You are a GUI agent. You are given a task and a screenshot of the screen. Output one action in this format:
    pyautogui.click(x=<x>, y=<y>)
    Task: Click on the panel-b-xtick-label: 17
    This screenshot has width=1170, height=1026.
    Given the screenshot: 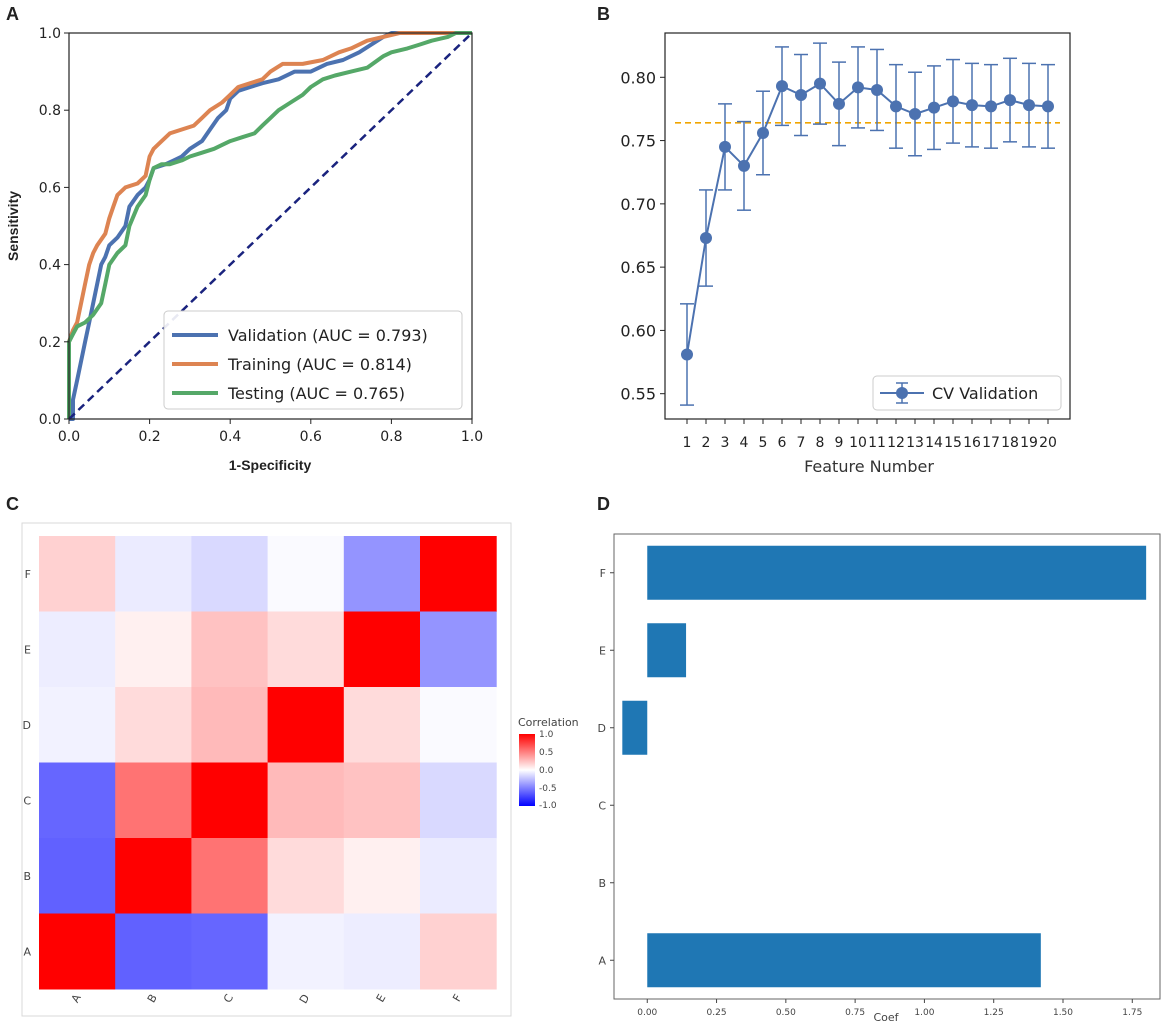 What is the action you would take?
    pyautogui.click(x=991, y=443)
    